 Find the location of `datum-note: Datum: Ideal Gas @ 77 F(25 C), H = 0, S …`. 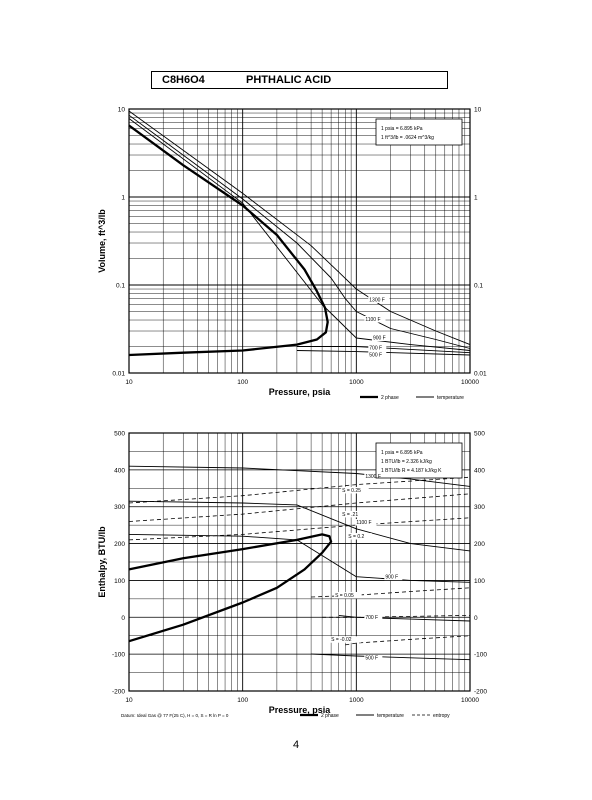

datum-note: Datum: Ideal Gas @ 77 F(25 C), H = 0, S … is located at coordinates (175, 715).